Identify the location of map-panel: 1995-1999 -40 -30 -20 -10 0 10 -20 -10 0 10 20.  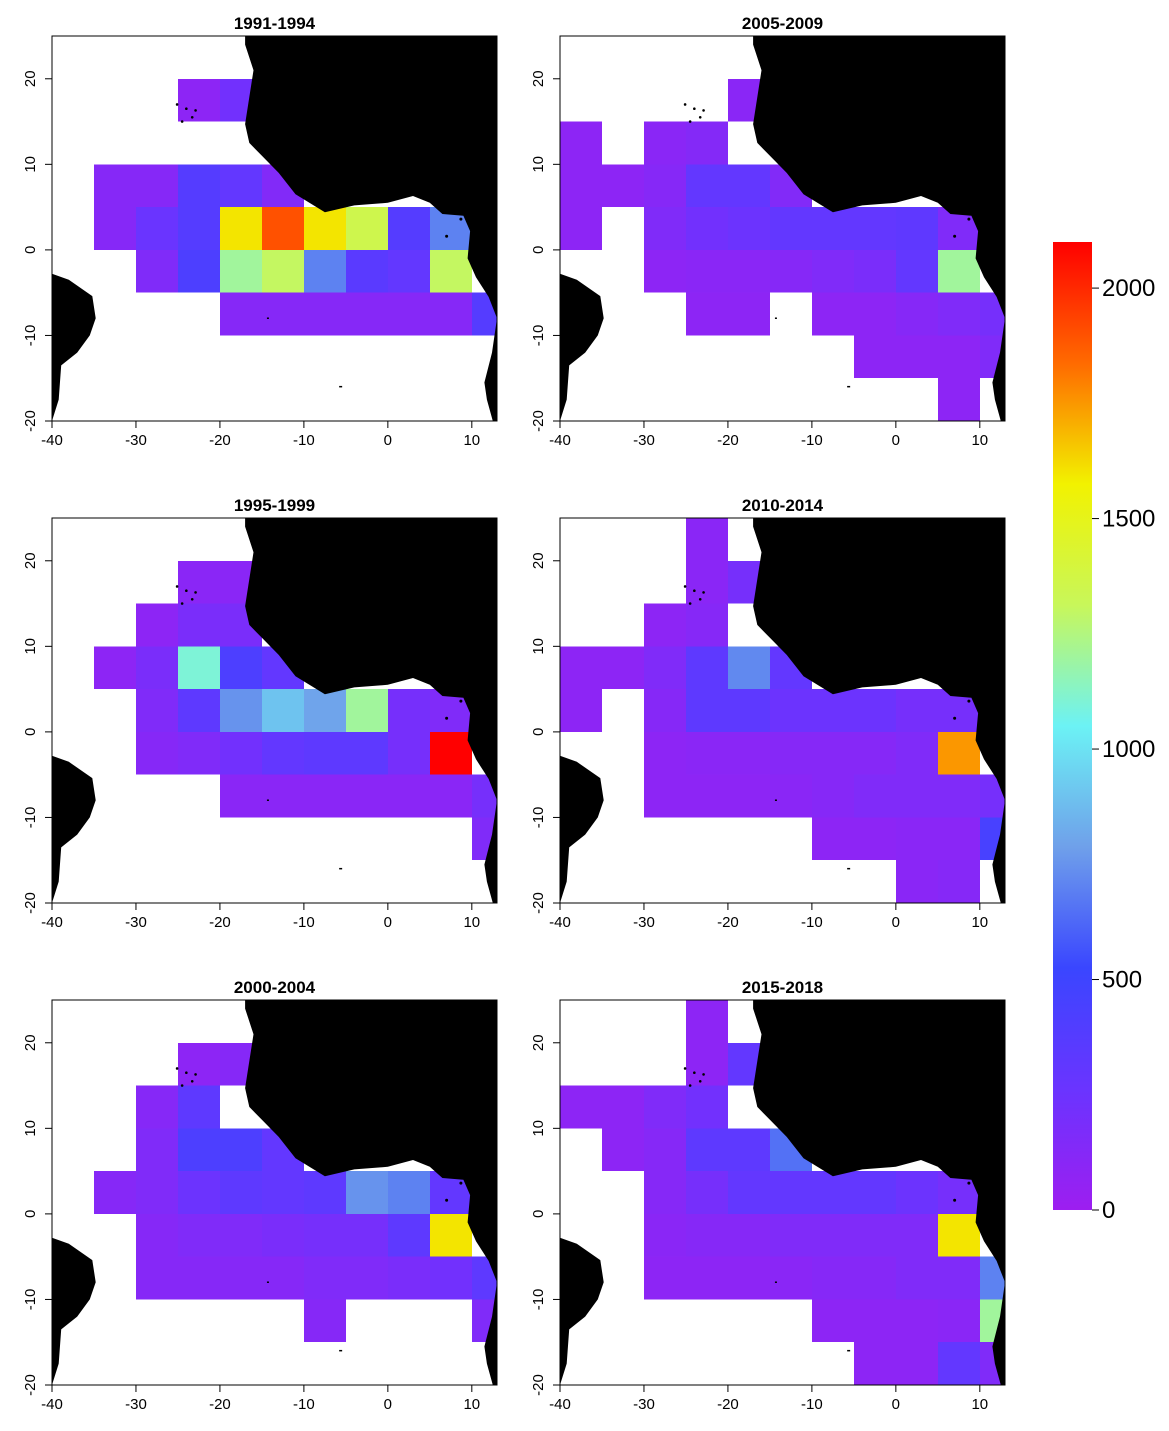
(260, 713).